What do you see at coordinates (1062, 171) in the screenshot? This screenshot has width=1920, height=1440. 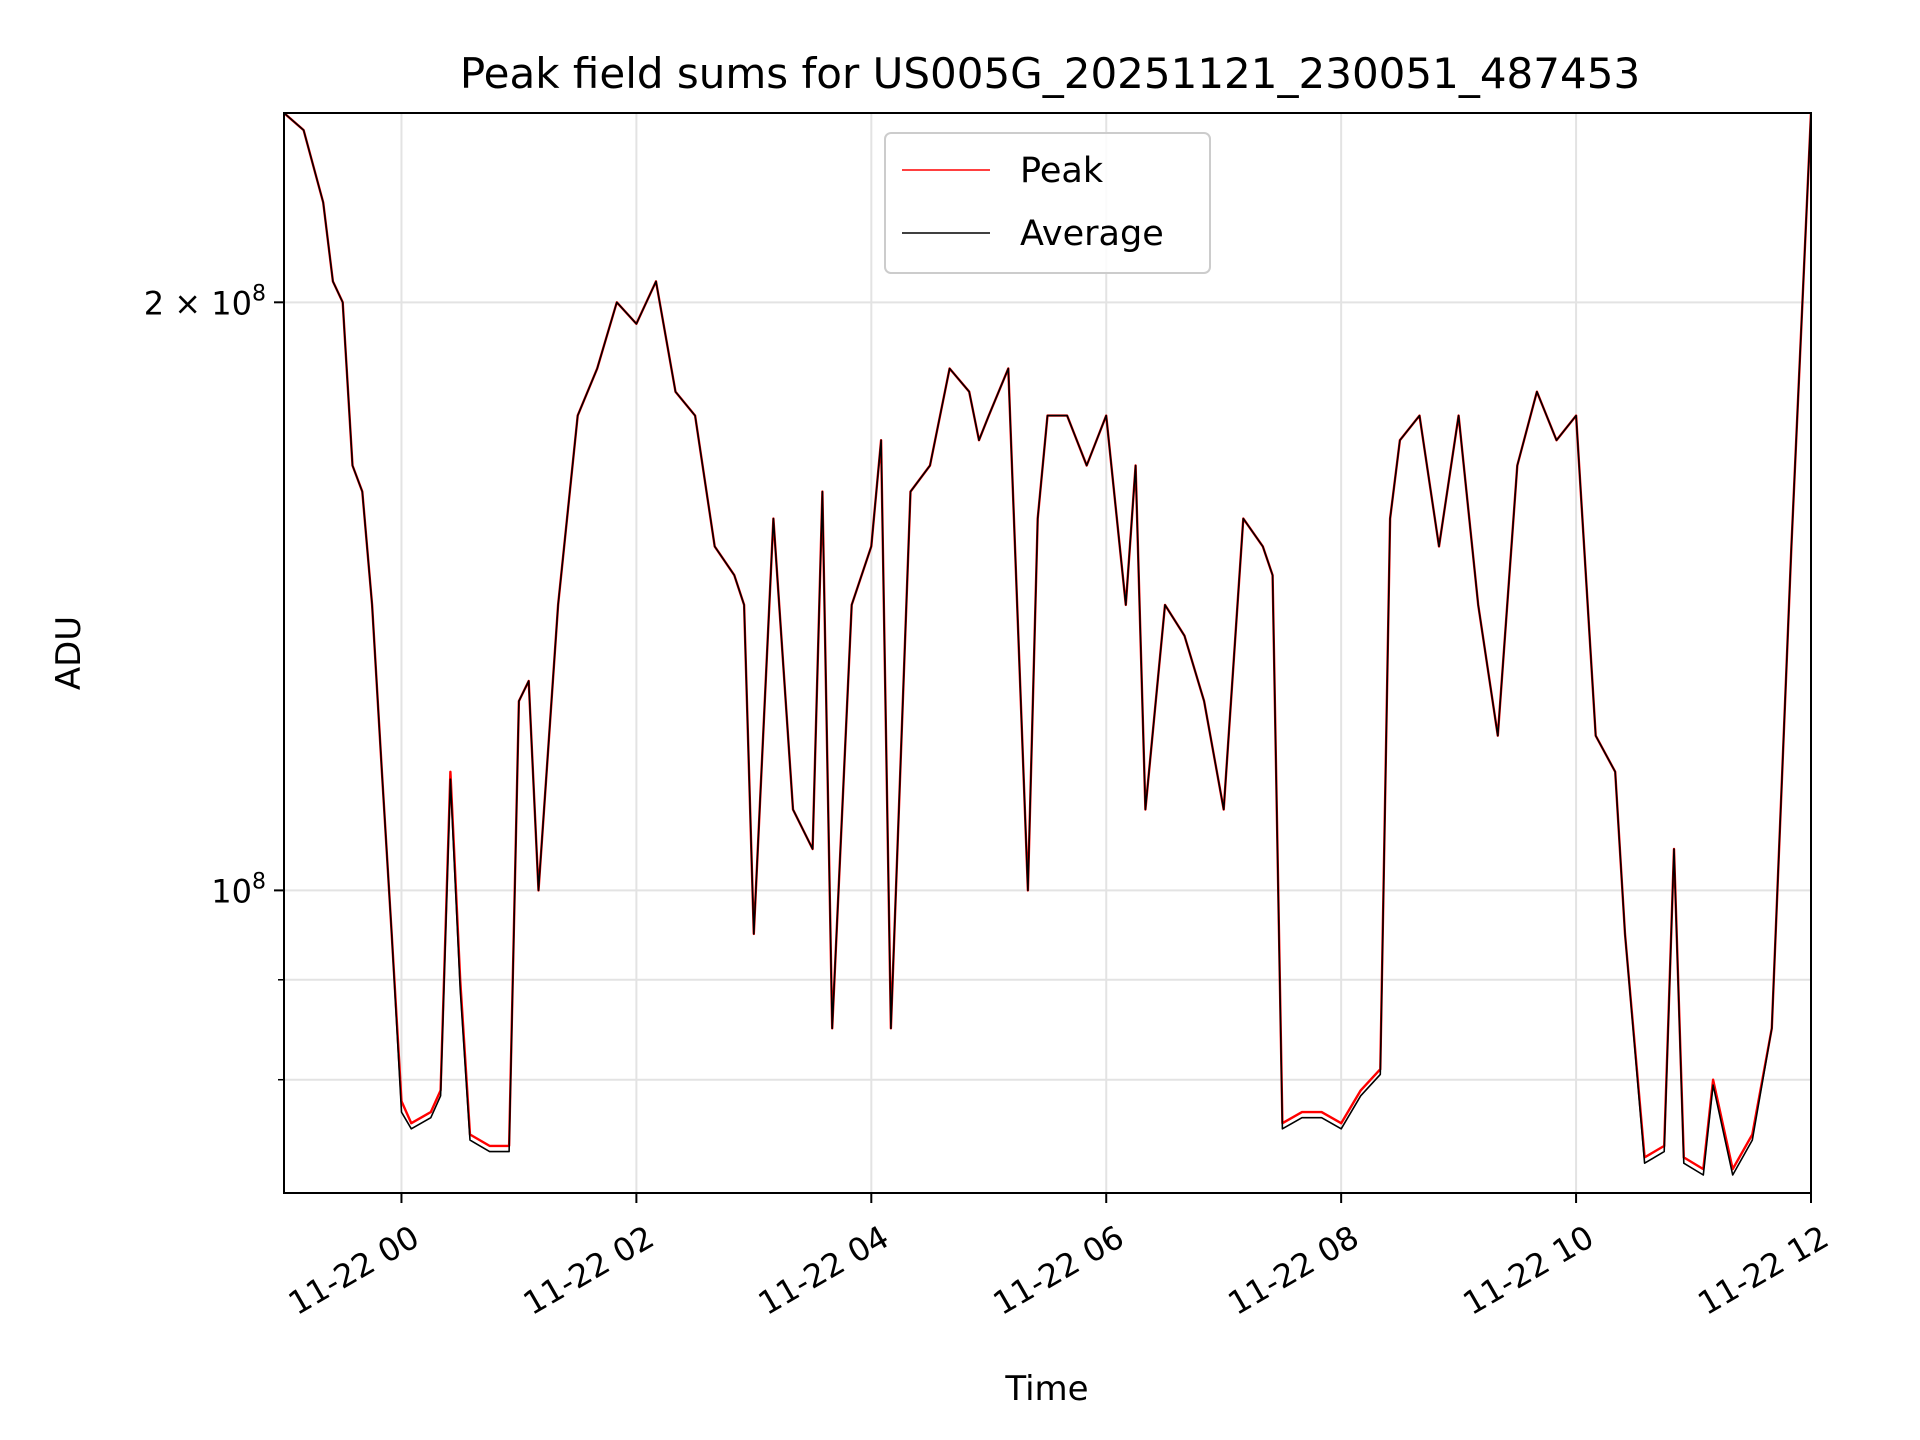 I see `legend-label-peak: Peak` at bounding box center [1062, 171].